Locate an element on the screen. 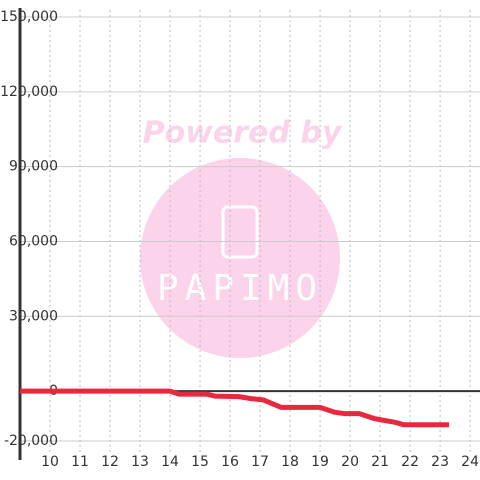 This screenshot has height=480, width=480. x-tick-label: 20 is located at coordinates (350, 462).